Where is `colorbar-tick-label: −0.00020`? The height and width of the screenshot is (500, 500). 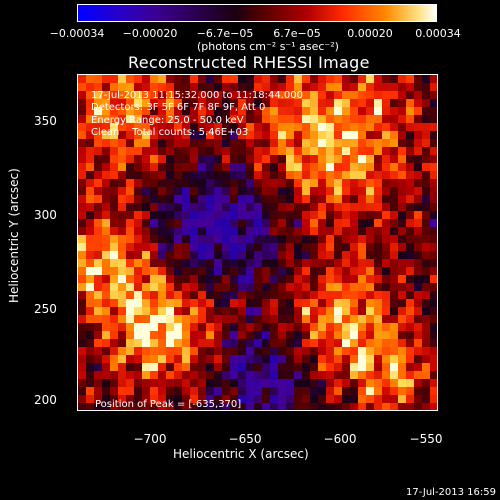
colorbar-tick-label: −0.00020 is located at coordinates (150, 33).